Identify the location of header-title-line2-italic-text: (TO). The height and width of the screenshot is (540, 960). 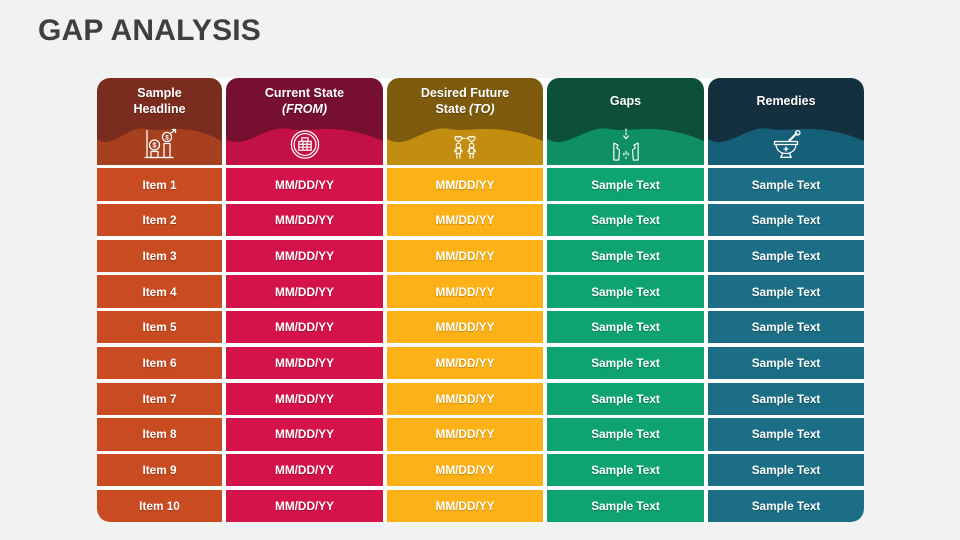
(482, 109).